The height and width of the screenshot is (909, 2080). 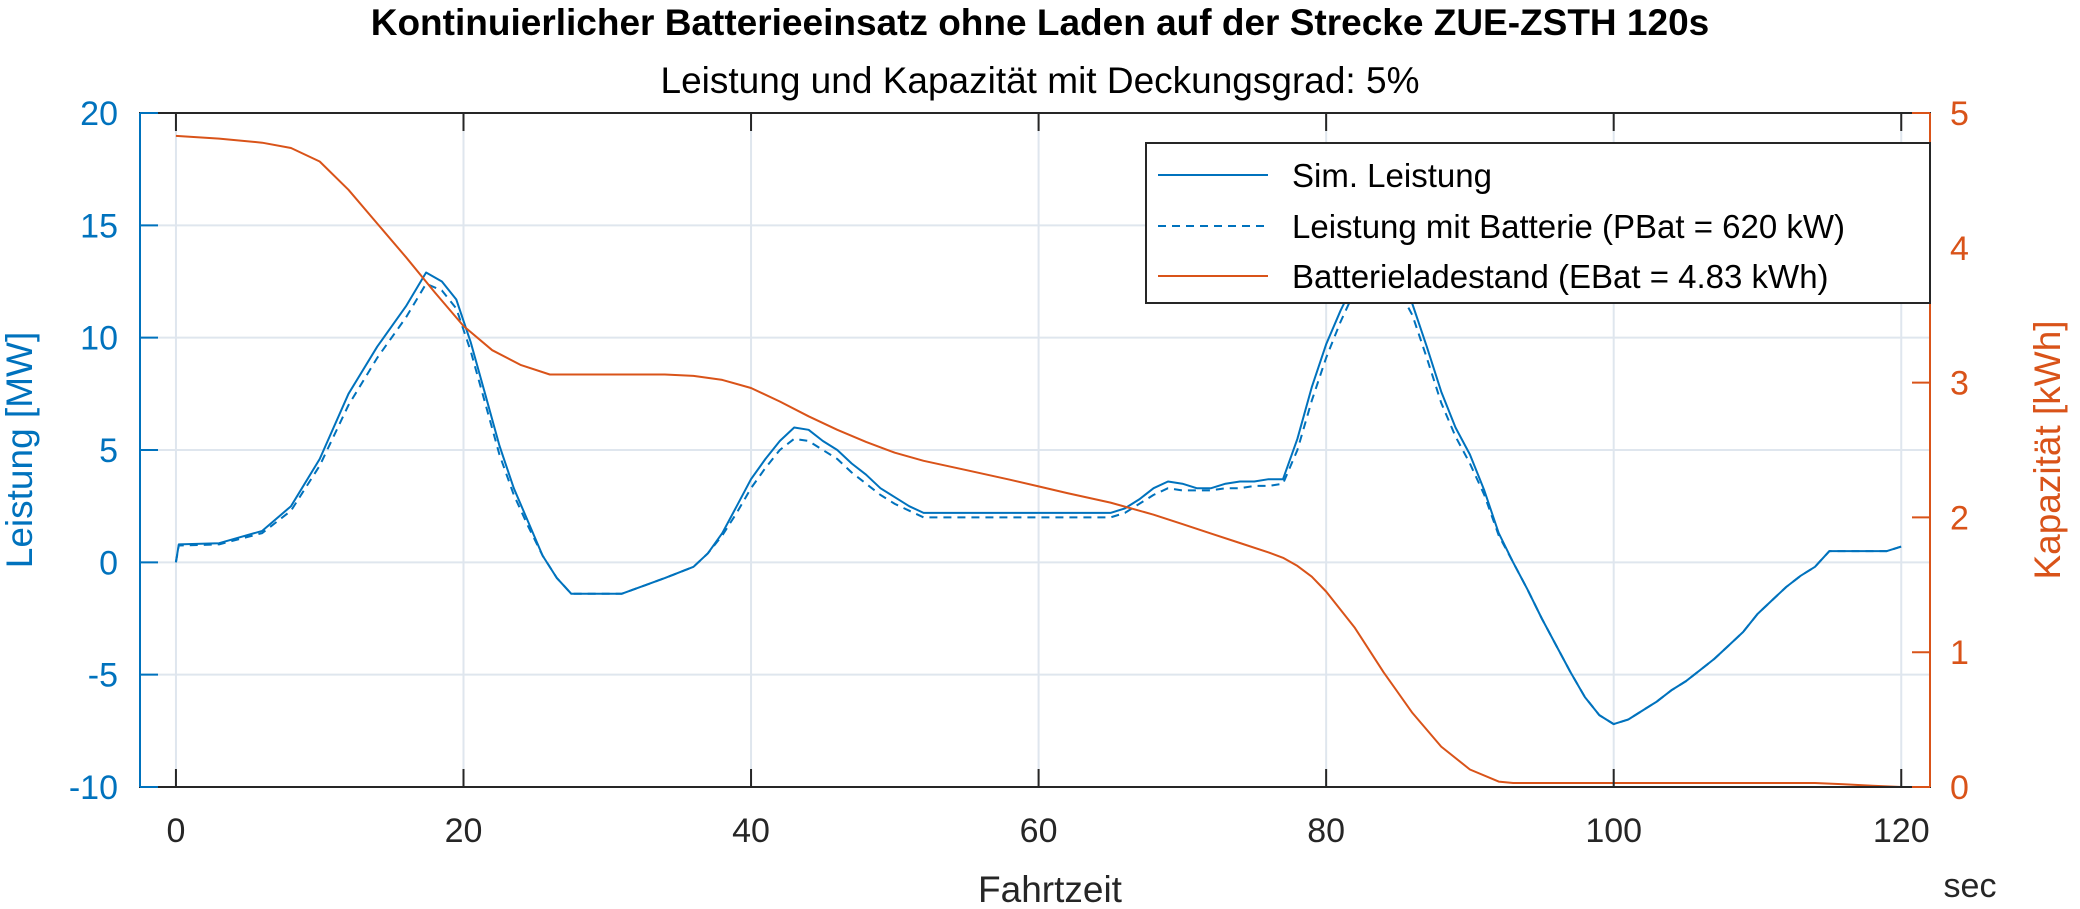 I want to click on right-tick-label-5: 5, so click(x=1959, y=114).